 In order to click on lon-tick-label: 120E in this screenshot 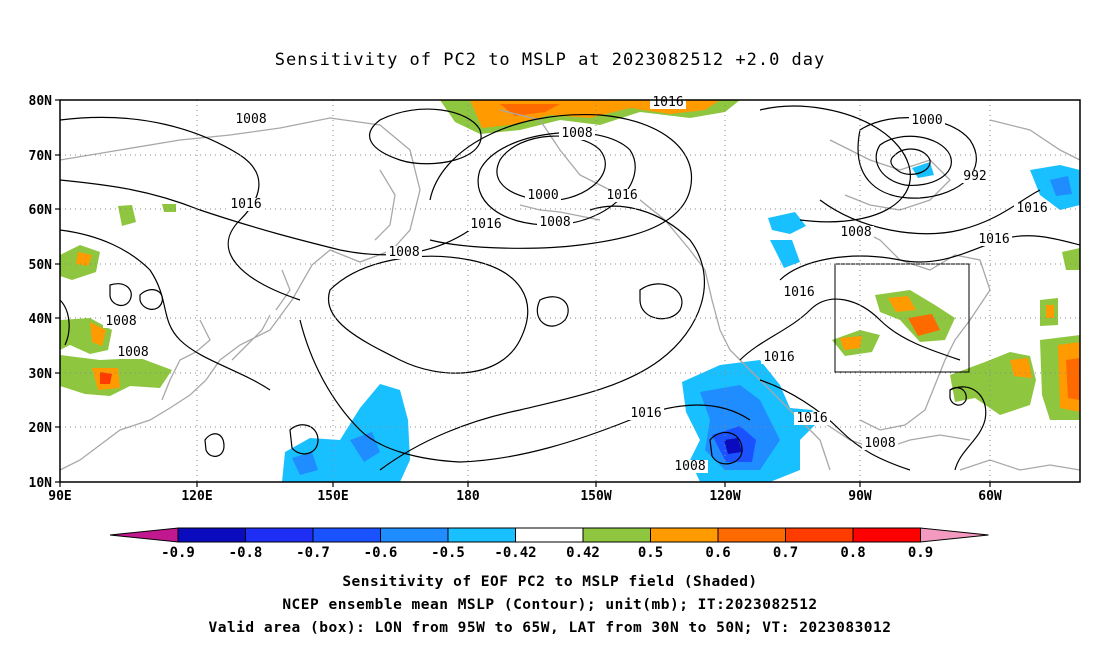, I will do `click(196, 496)`.